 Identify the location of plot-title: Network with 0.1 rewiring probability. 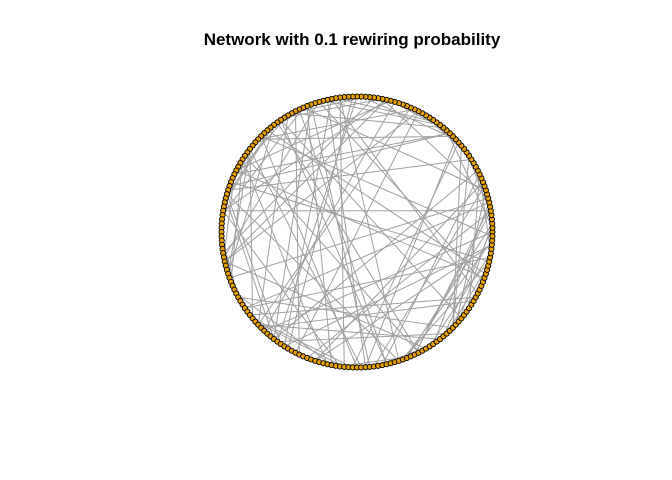
(352, 39).